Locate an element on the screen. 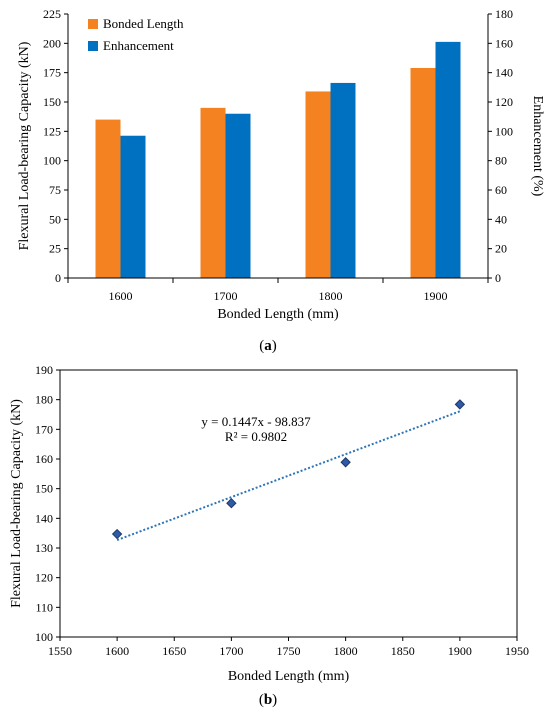 This screenshot has width=550, height=713. y2-tick-label: 80 is located at coordinates (501, 161).